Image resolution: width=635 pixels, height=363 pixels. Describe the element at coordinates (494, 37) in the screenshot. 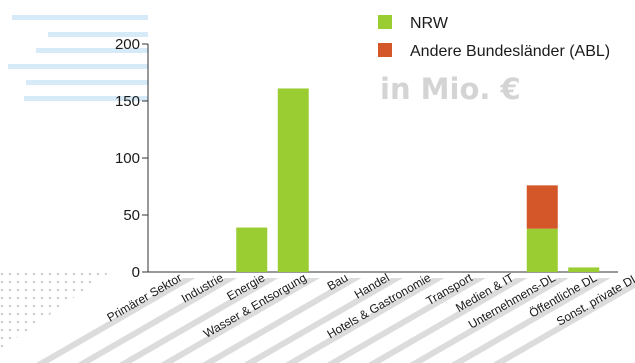

I see `legend: NRW Andere Bundesländer (ABL)` at that location.